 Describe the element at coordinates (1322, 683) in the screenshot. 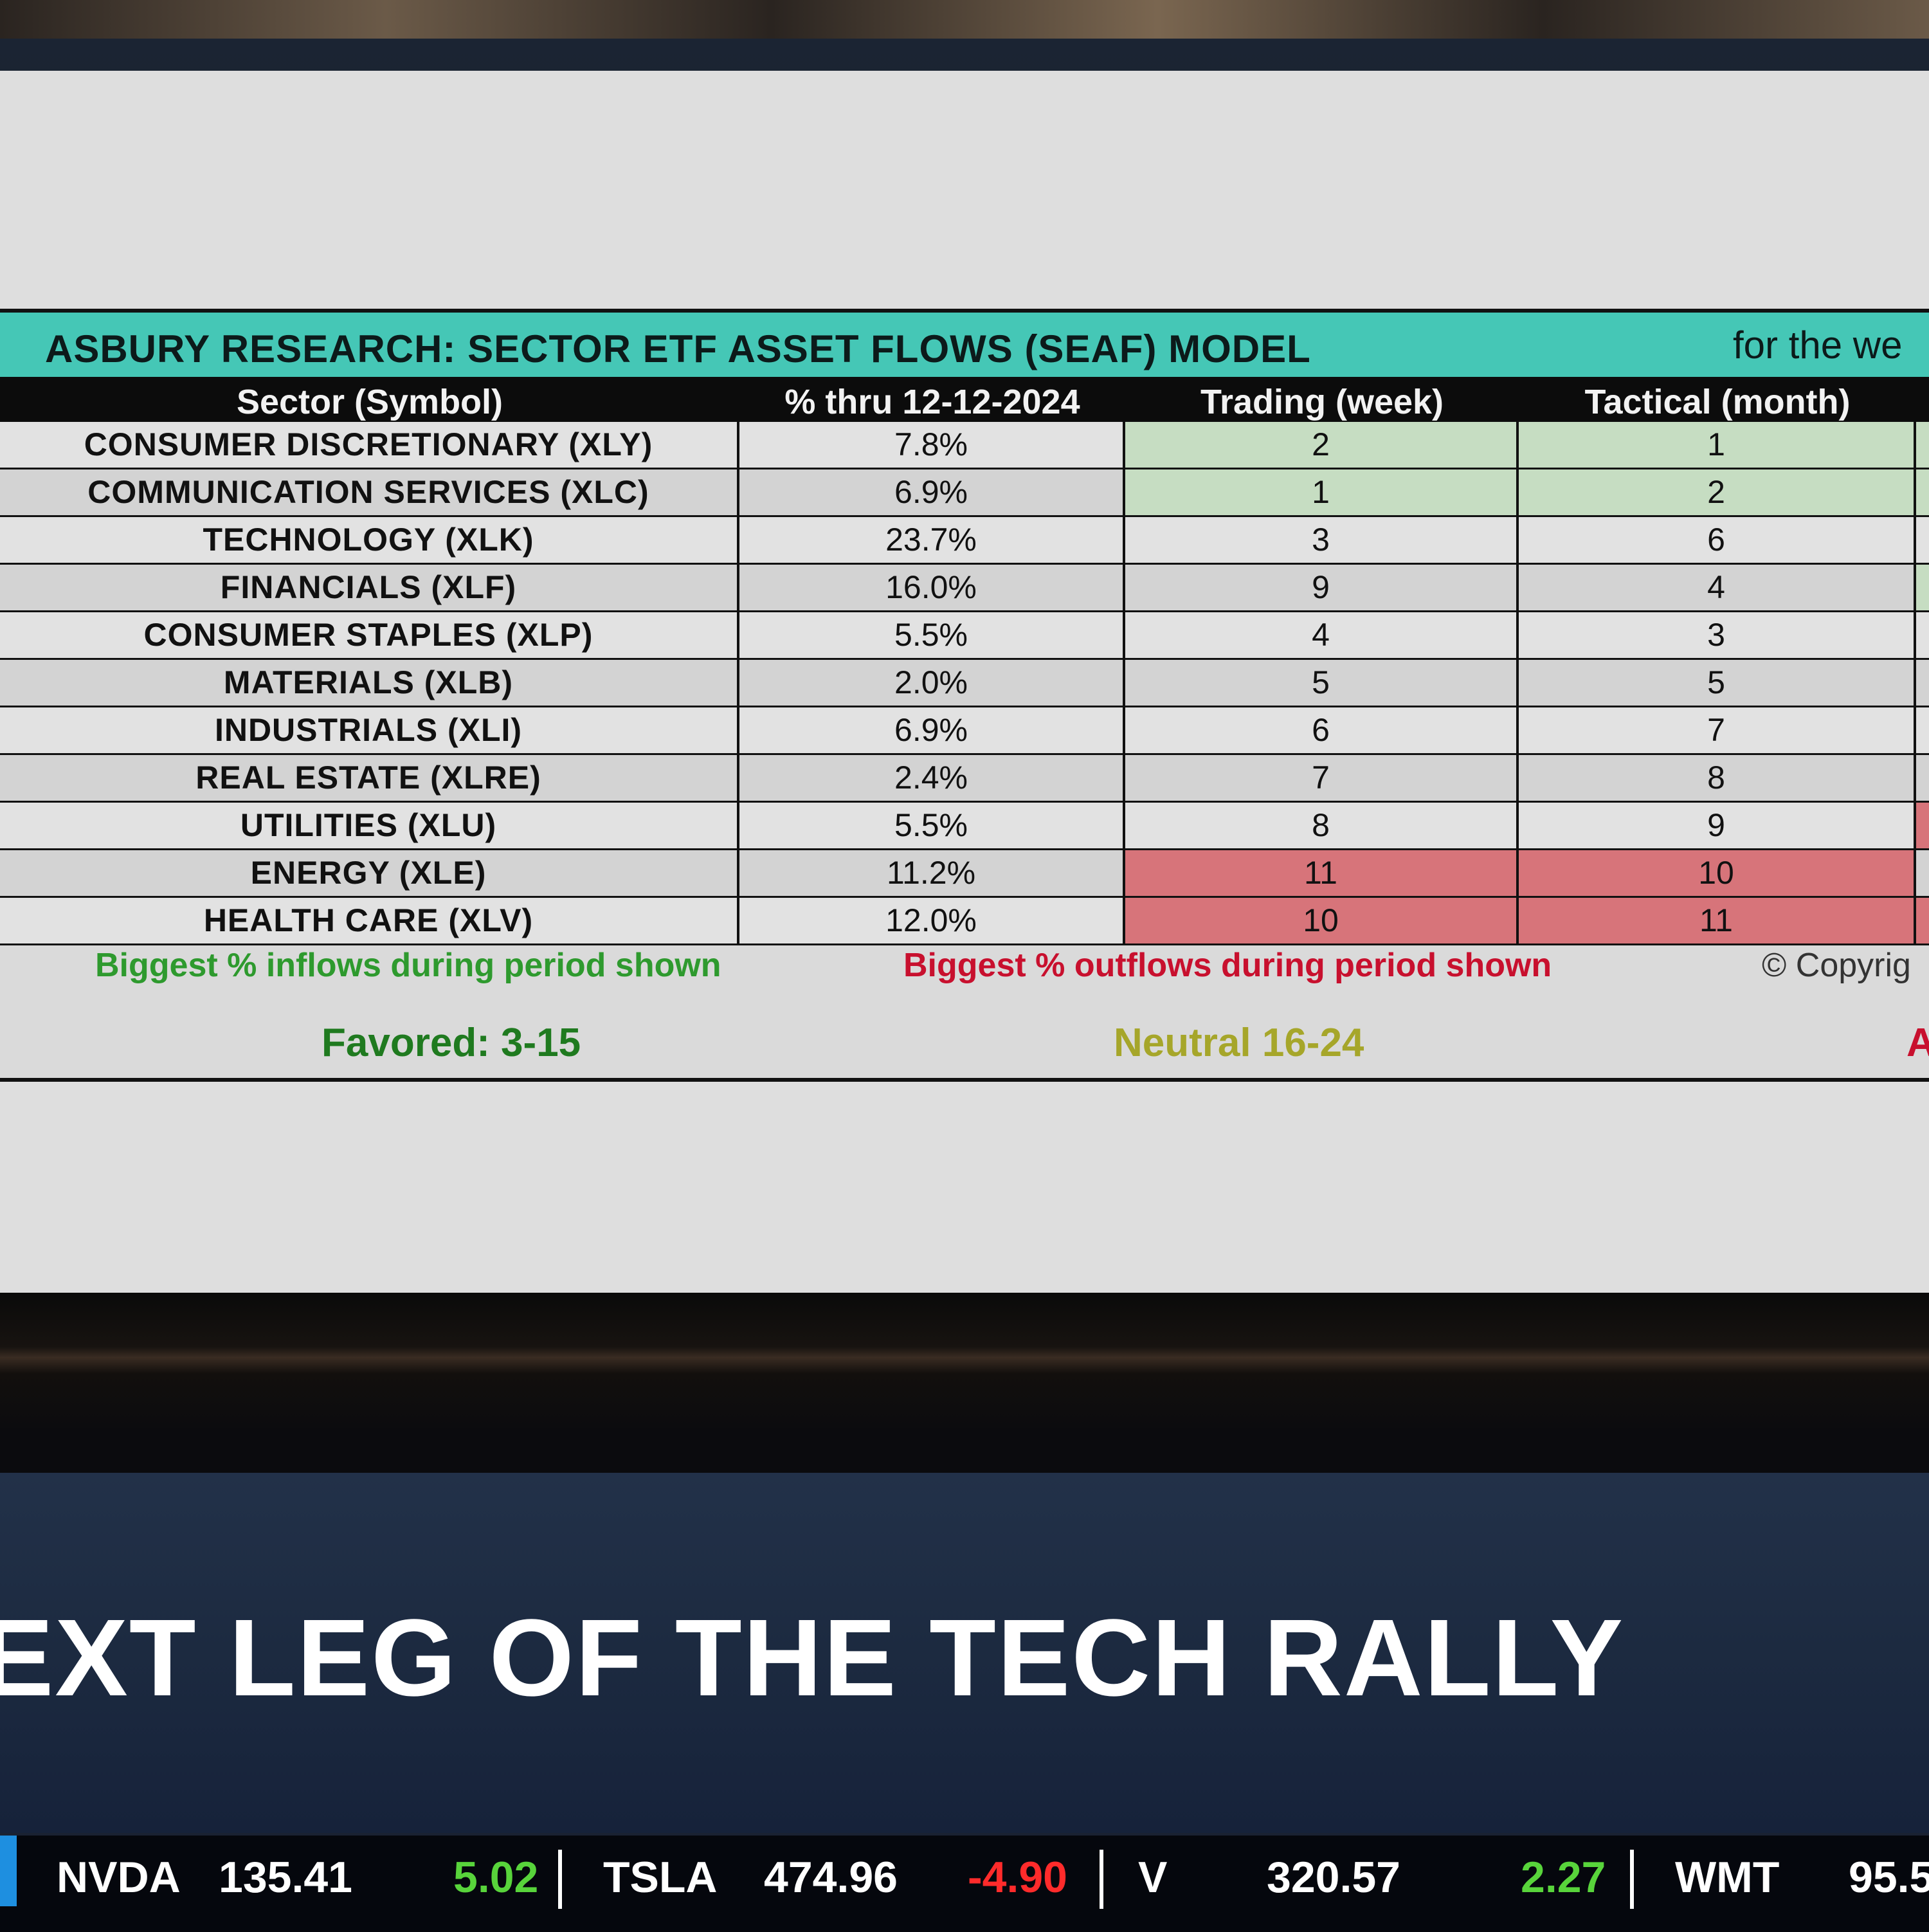

I see `trading-cell: 5` at that location.